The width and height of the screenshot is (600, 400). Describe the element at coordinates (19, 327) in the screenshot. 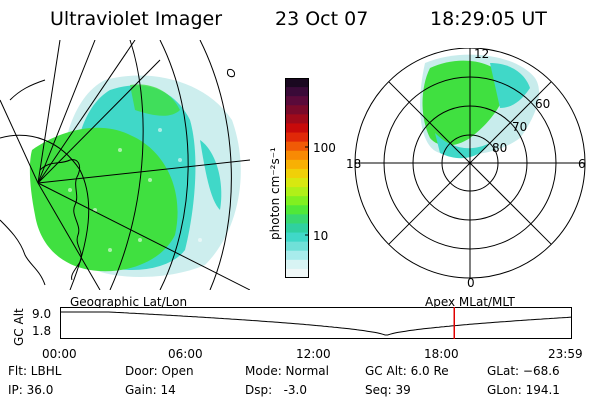

I see `altitude-ylabel: GC Alt` at that location.